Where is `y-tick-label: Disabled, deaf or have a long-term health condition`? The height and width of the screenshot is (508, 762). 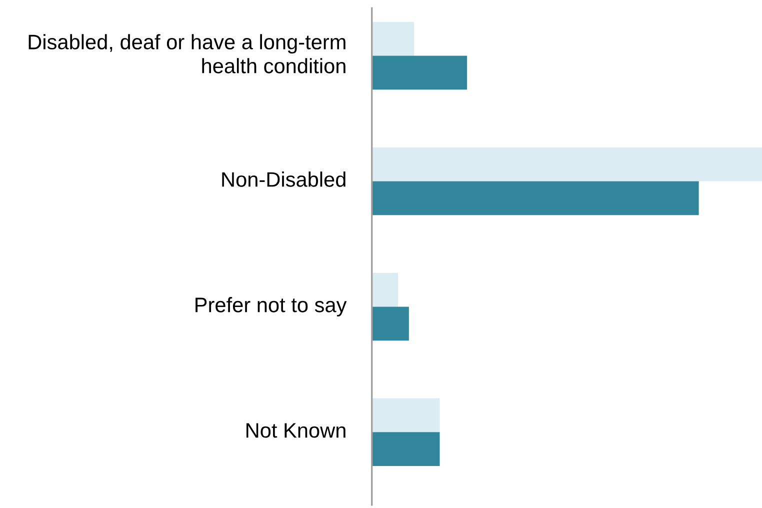
y-tick-label: Disabled, deaf or have a long-term health condition is located at coordinates (187, 54).